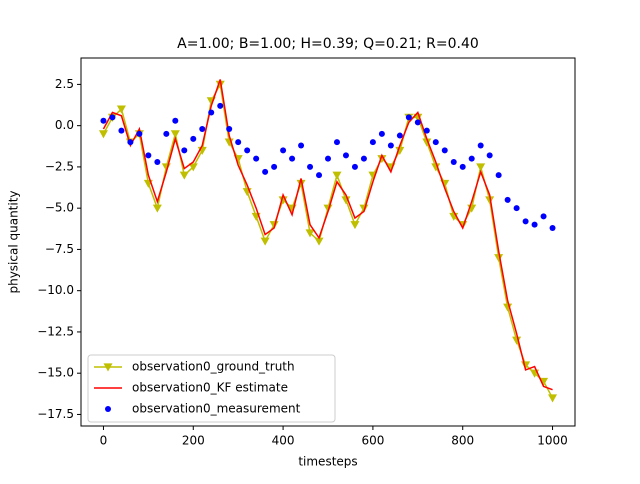  Describe the element at coordinates (104, 441) in the screenshot. I see `x-tick-label: 0` at that location.